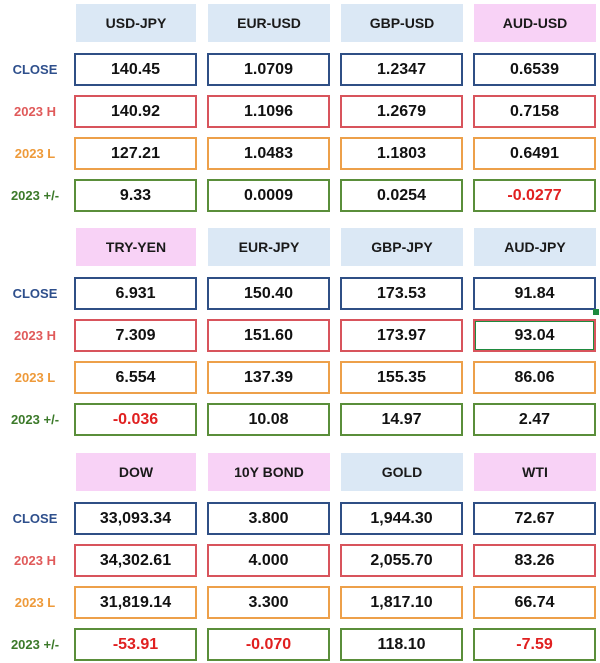 This screenshot has width=600, height=663. What do you see at coordinates (401, 69) in the screenshot?
I see `close-cell: 1.2347` at bounding box center [401, 69].